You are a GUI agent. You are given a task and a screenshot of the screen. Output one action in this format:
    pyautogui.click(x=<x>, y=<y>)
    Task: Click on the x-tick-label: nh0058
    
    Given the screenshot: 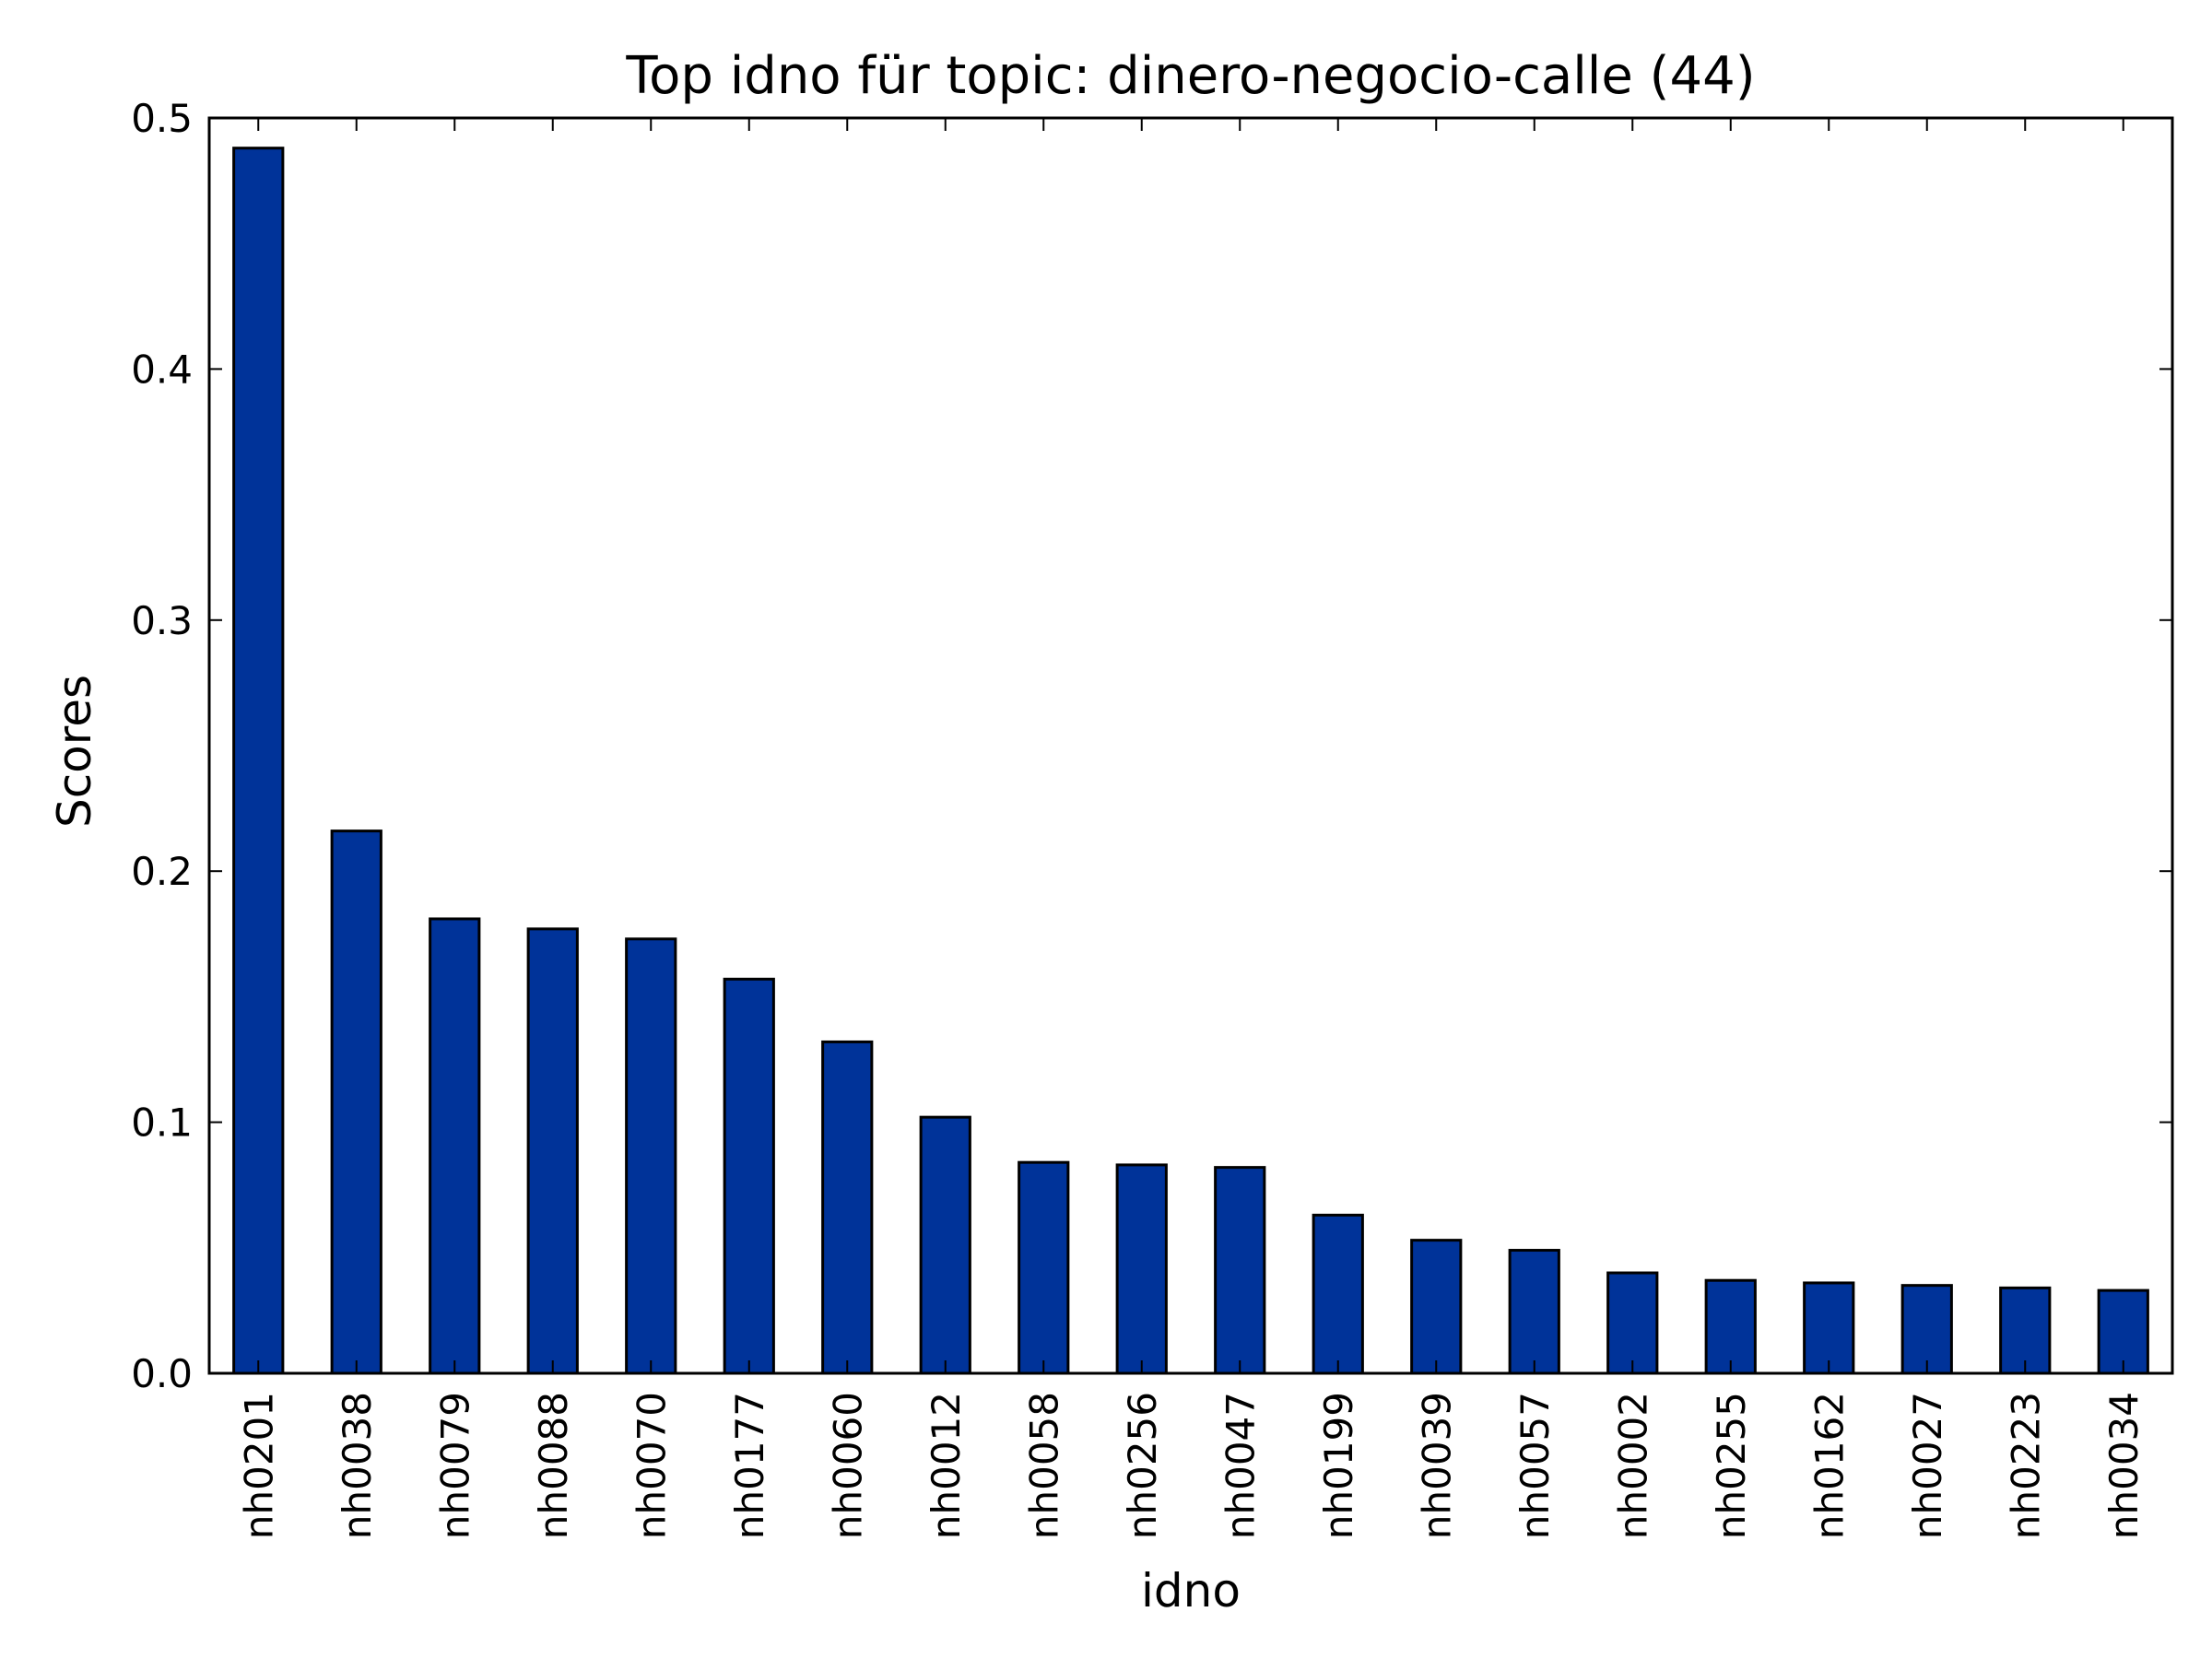 What is the action you would take?
    pyautogui.click(x=1043, y=1465)
    